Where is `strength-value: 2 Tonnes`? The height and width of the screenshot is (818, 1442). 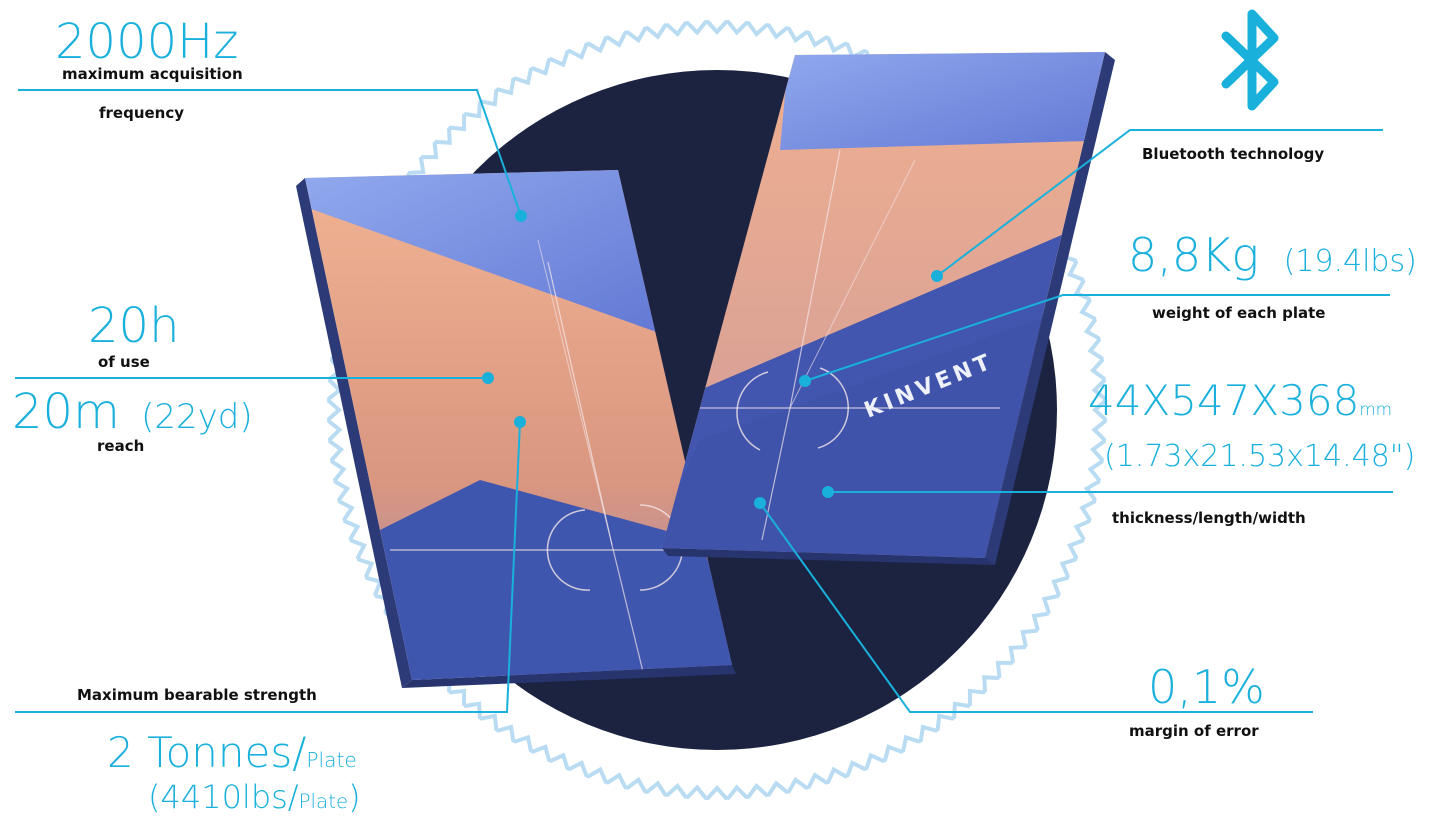 strength-value: 2 Tonnes is located at coordinates (200, 752).